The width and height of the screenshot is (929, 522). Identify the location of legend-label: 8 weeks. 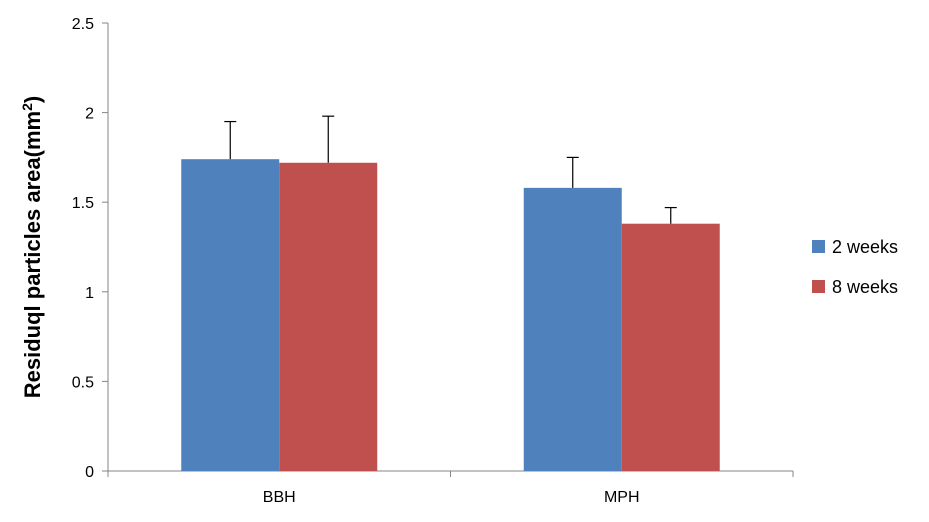
(865, 287).